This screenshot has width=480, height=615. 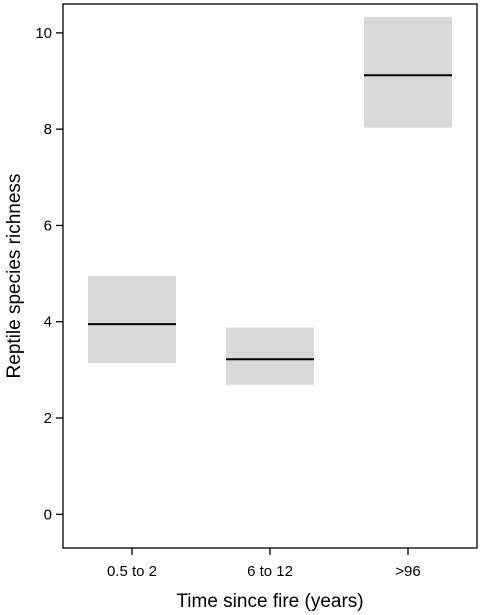 What do you see at coordinates (270, 571) in the screenshot?
I see `x-tick-label-2: 6 to 12` at bounding box center [270, 571].